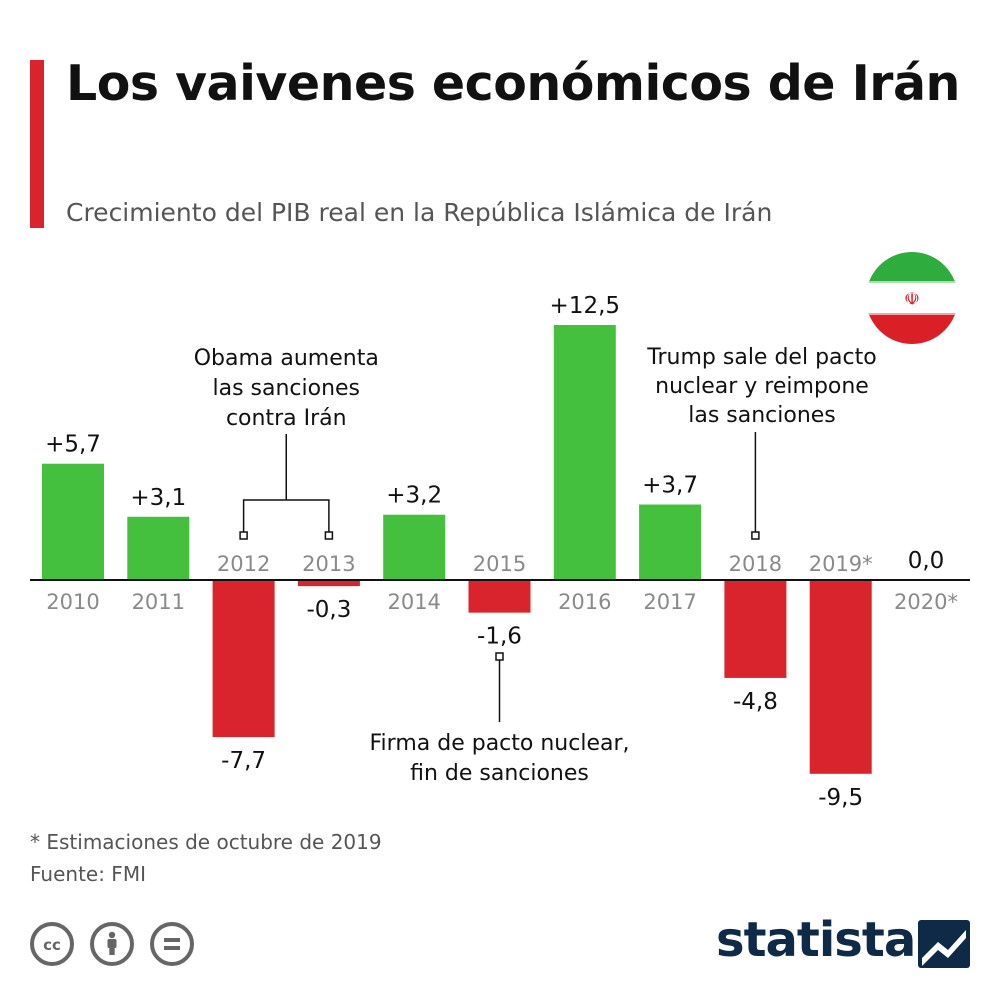  Describe the element at coordinates (286, 358) in the screenshot. I see `annotation-obama-line-1: Obama aumenta` at that location.